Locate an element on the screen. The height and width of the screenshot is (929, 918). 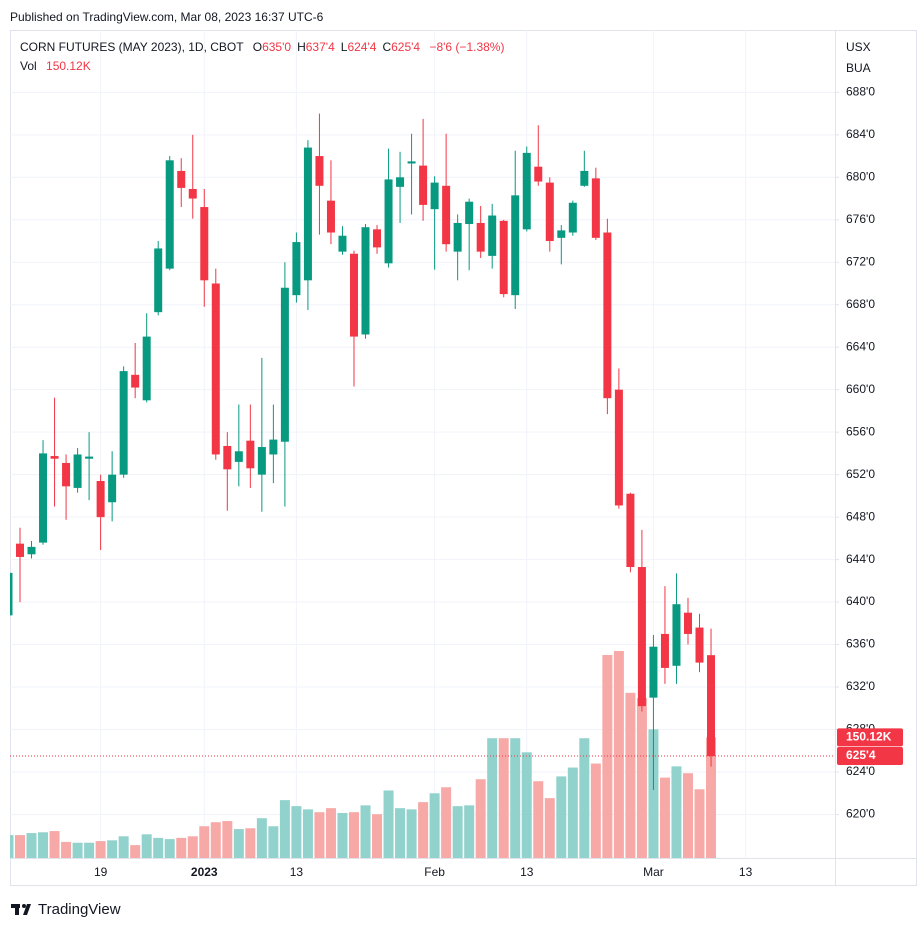
y-tick-label: 620'0 is located at coordinates (860, 814).